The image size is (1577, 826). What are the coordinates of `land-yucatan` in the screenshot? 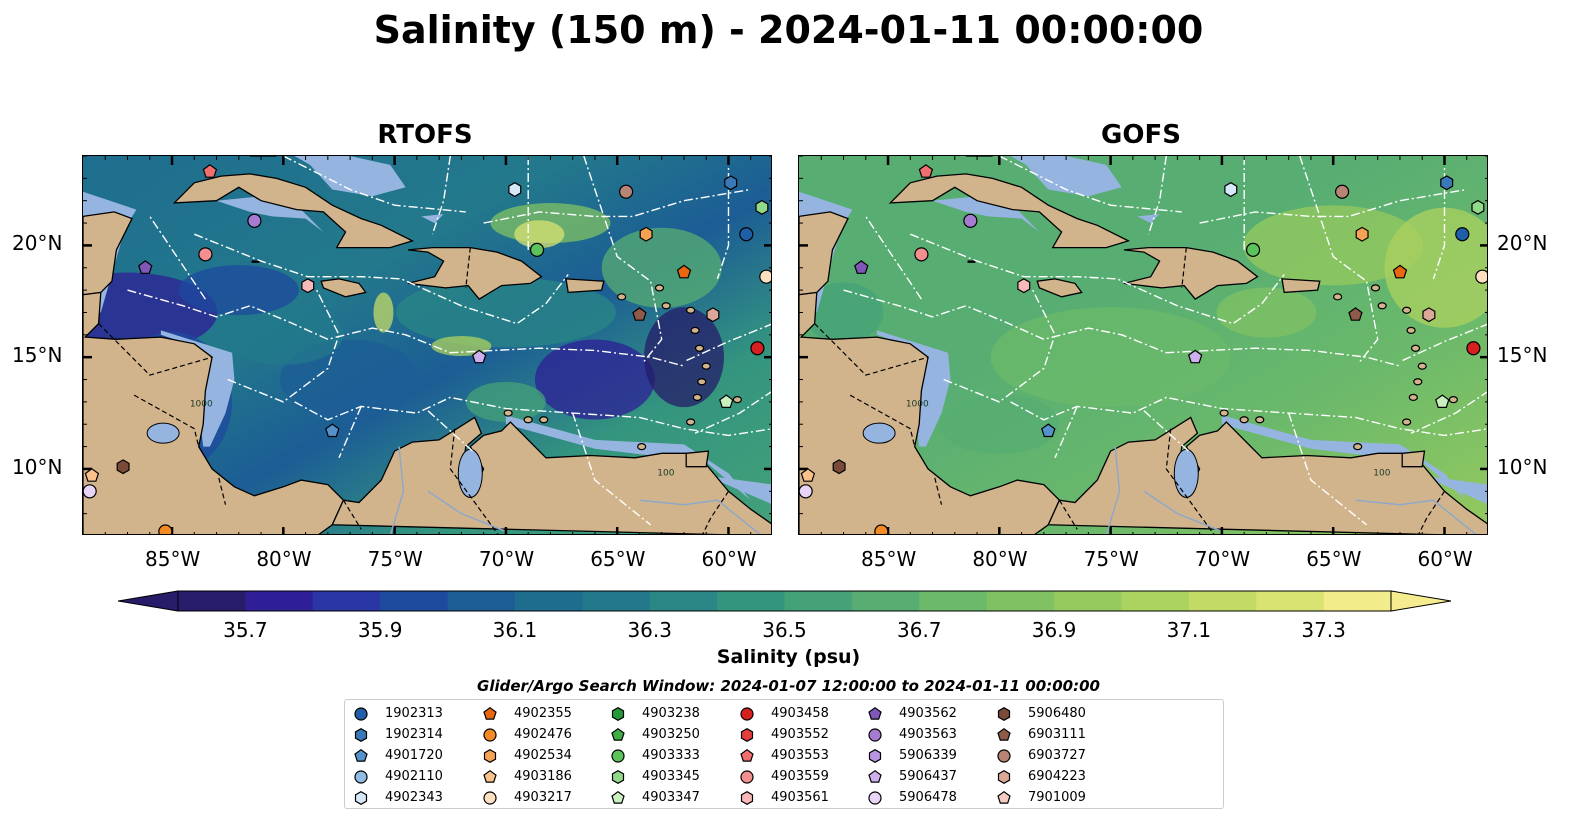 It's located at (824, 253).